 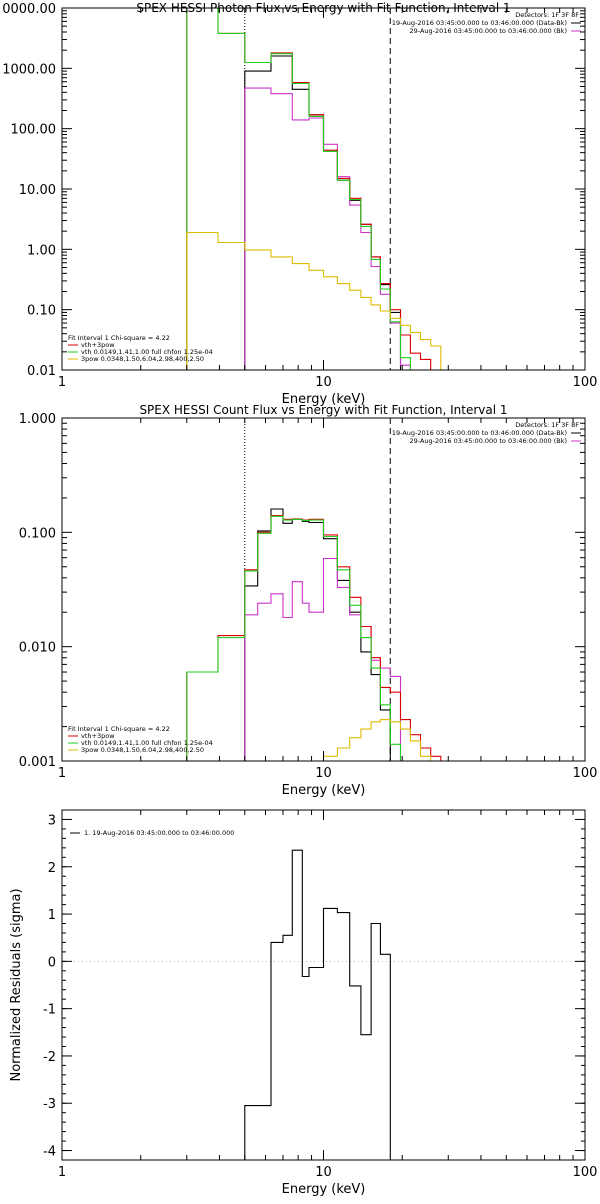 I want to click on photon-x-axis-label: Energy (keV), so click(x=324, y=399).